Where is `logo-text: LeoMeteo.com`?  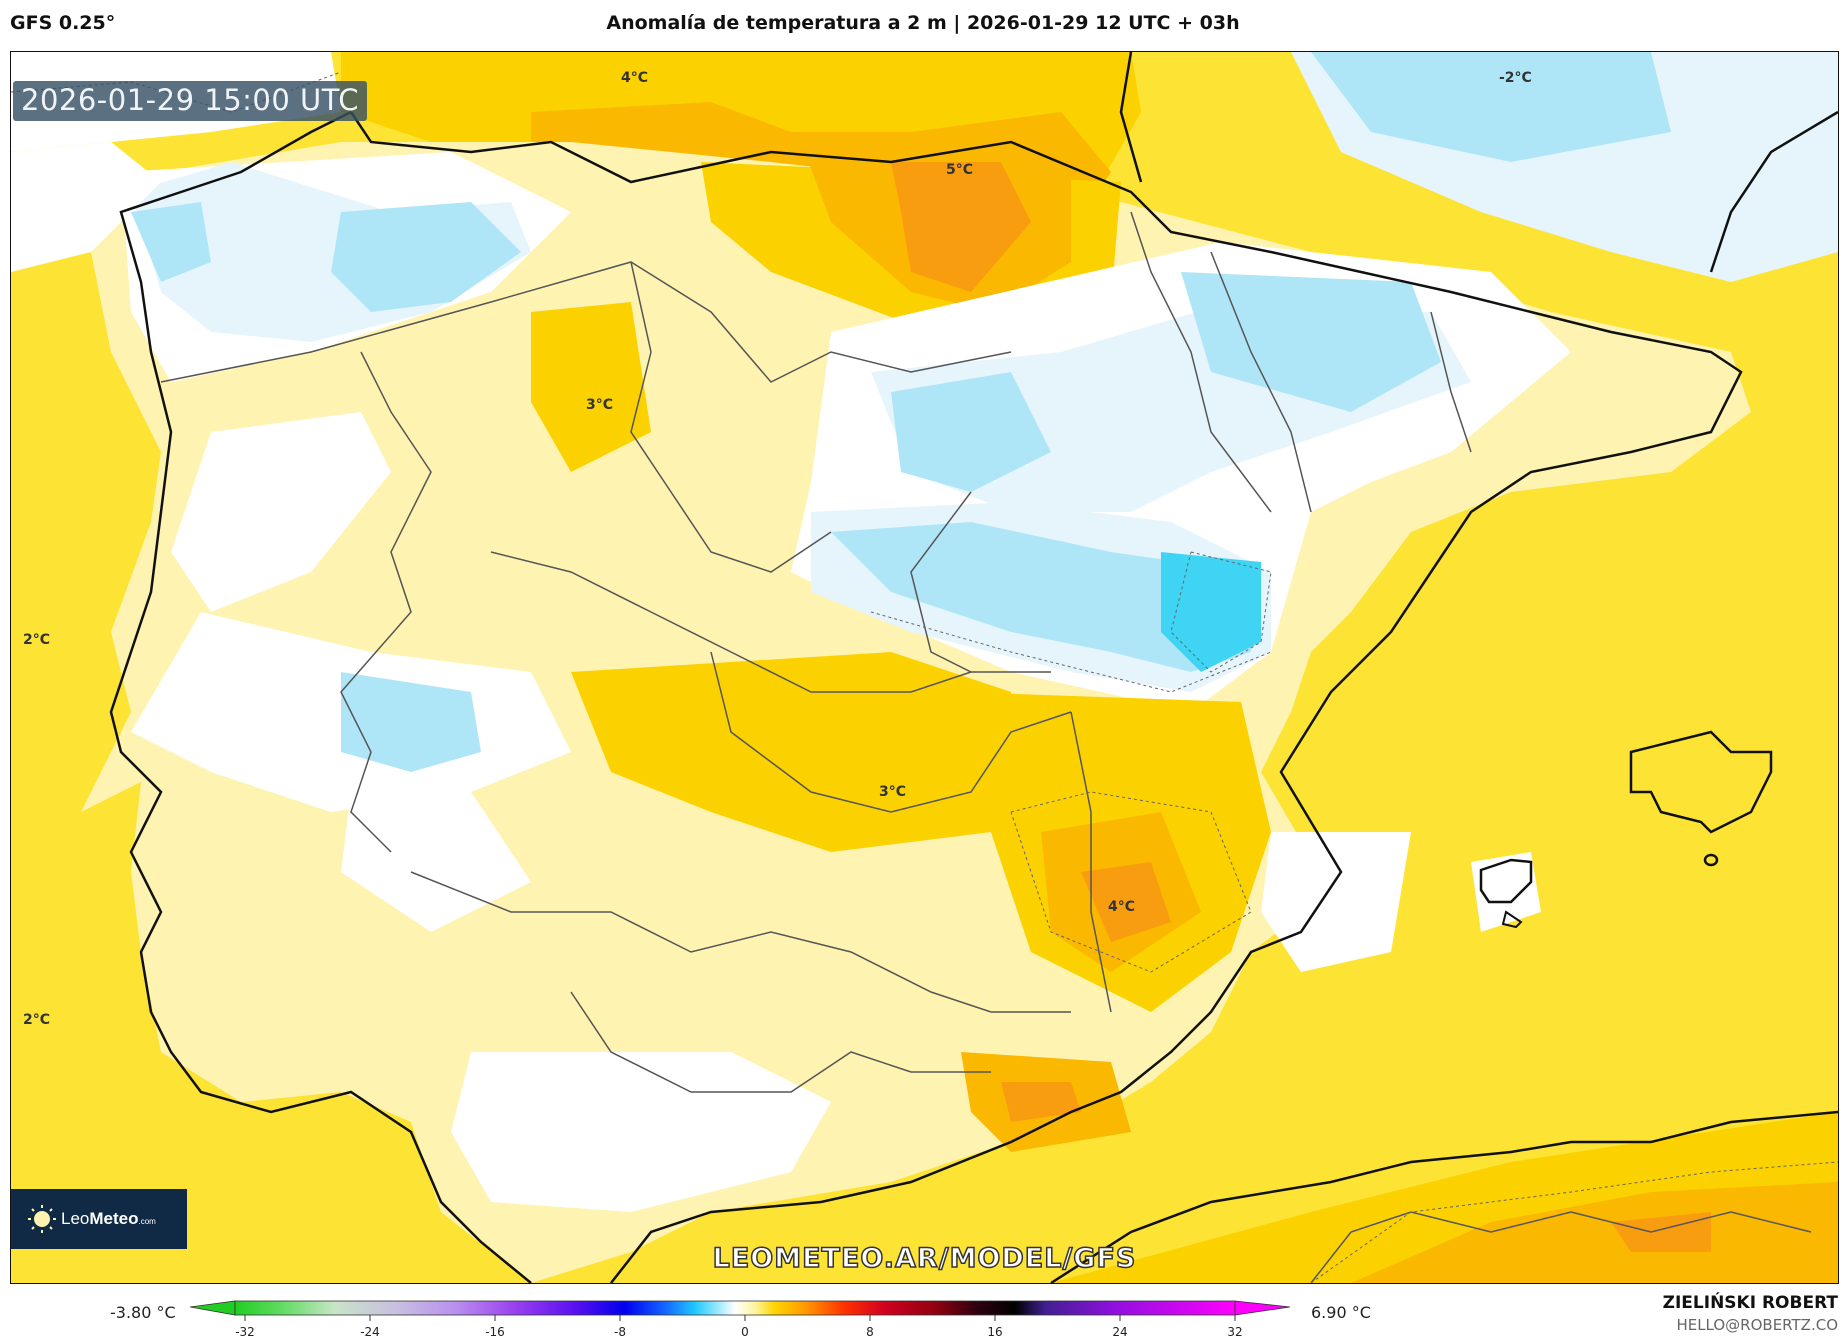
logo-text: LeoMeteo.com is located at coordinates (108, 1218).